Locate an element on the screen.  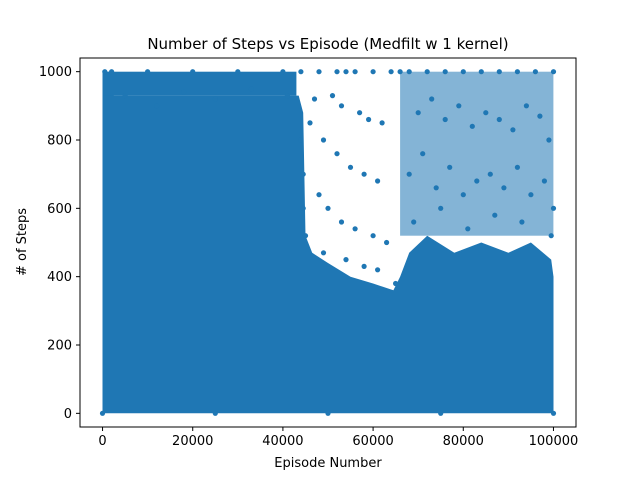
y-tick-label: 1000 is located at coordinates (55, 72).